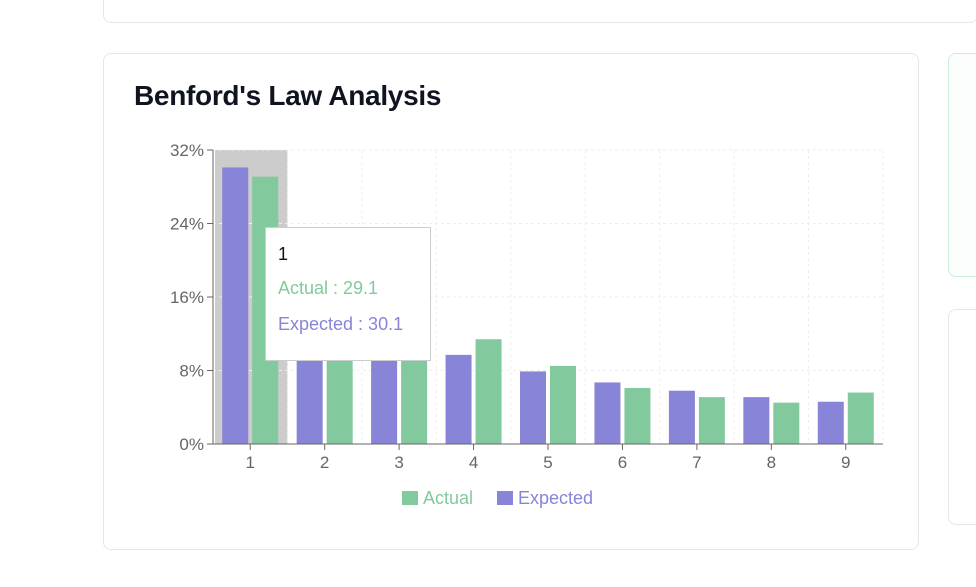 Image resolution: width=976 pixels, height=587 pixels. I want to click on x-tick-label: 2, so click(324, 462).